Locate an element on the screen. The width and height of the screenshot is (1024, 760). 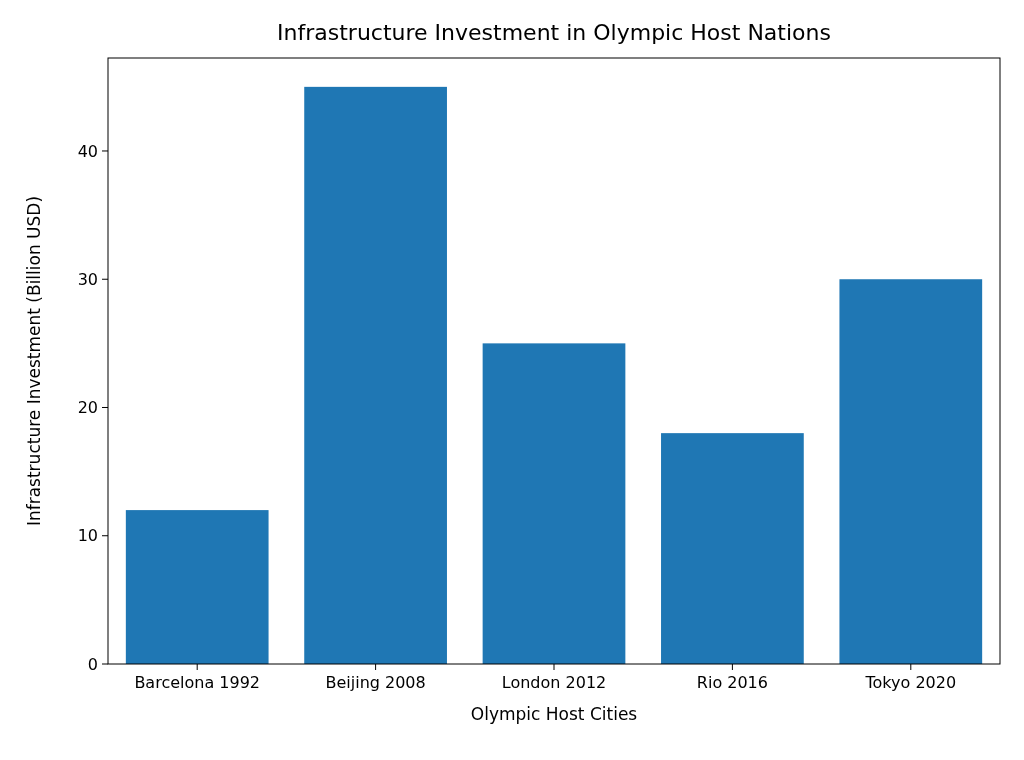
chart-title: Infrastructure Investment in Olympic Host Nations is located at coordinates (554, 32).